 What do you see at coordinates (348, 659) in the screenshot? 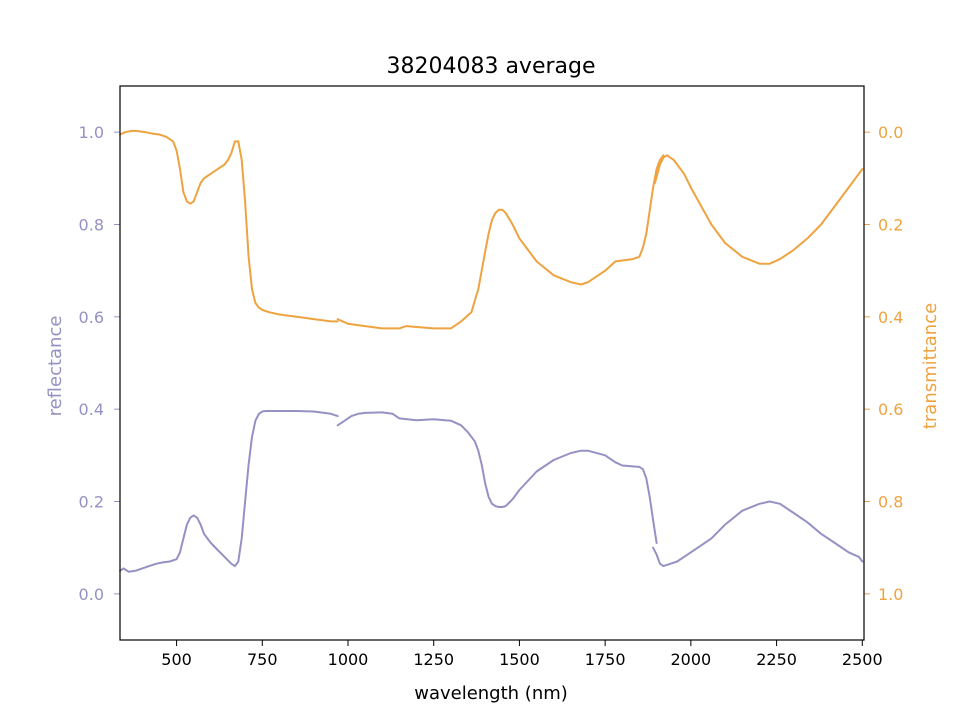
I see `x-tick-label: 1000` at bounding box center [348, 659].